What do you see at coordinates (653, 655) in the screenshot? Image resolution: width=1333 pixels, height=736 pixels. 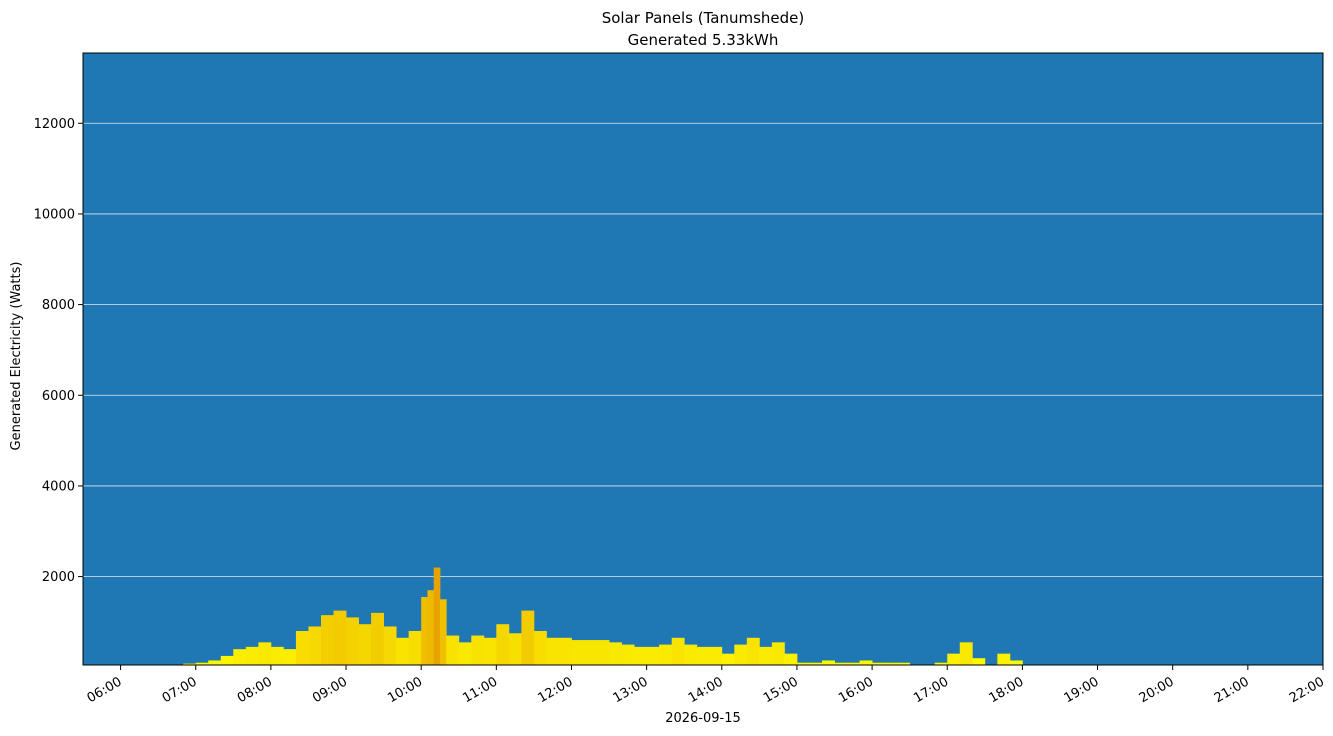 I see `bar-13:00` at bounding box center [653, 655].